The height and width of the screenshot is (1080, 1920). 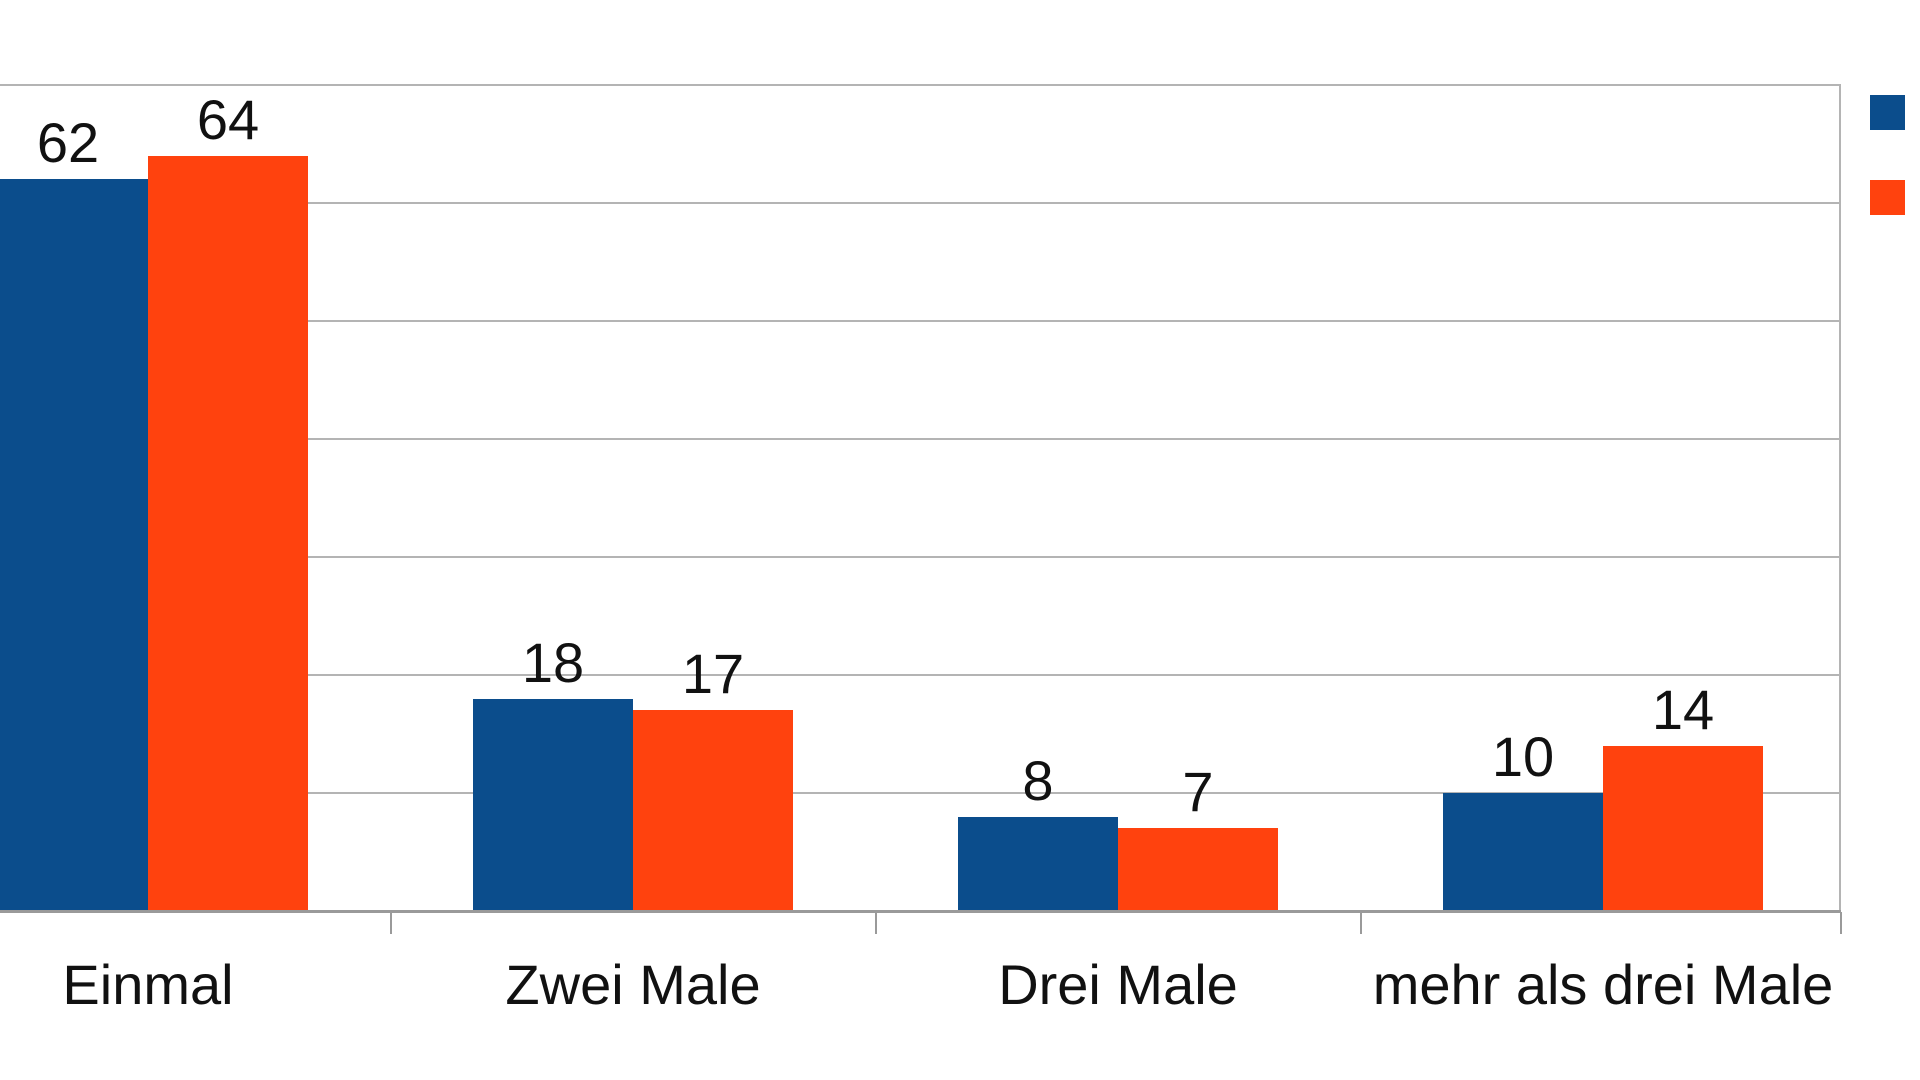 I want to click on value-label: 10, so click(x=1523, y=756).